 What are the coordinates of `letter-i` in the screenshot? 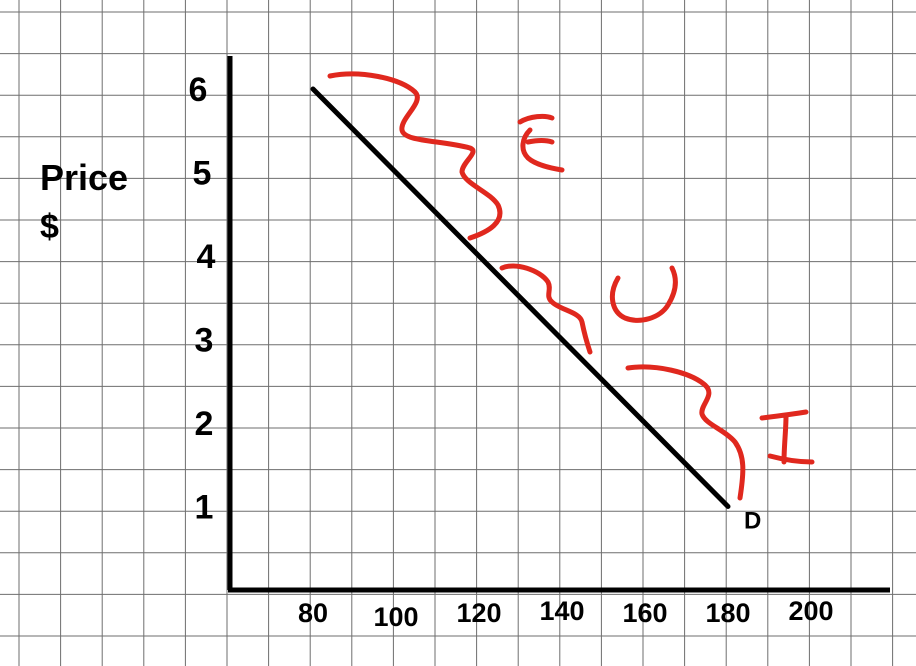 It's located at (787, 437).